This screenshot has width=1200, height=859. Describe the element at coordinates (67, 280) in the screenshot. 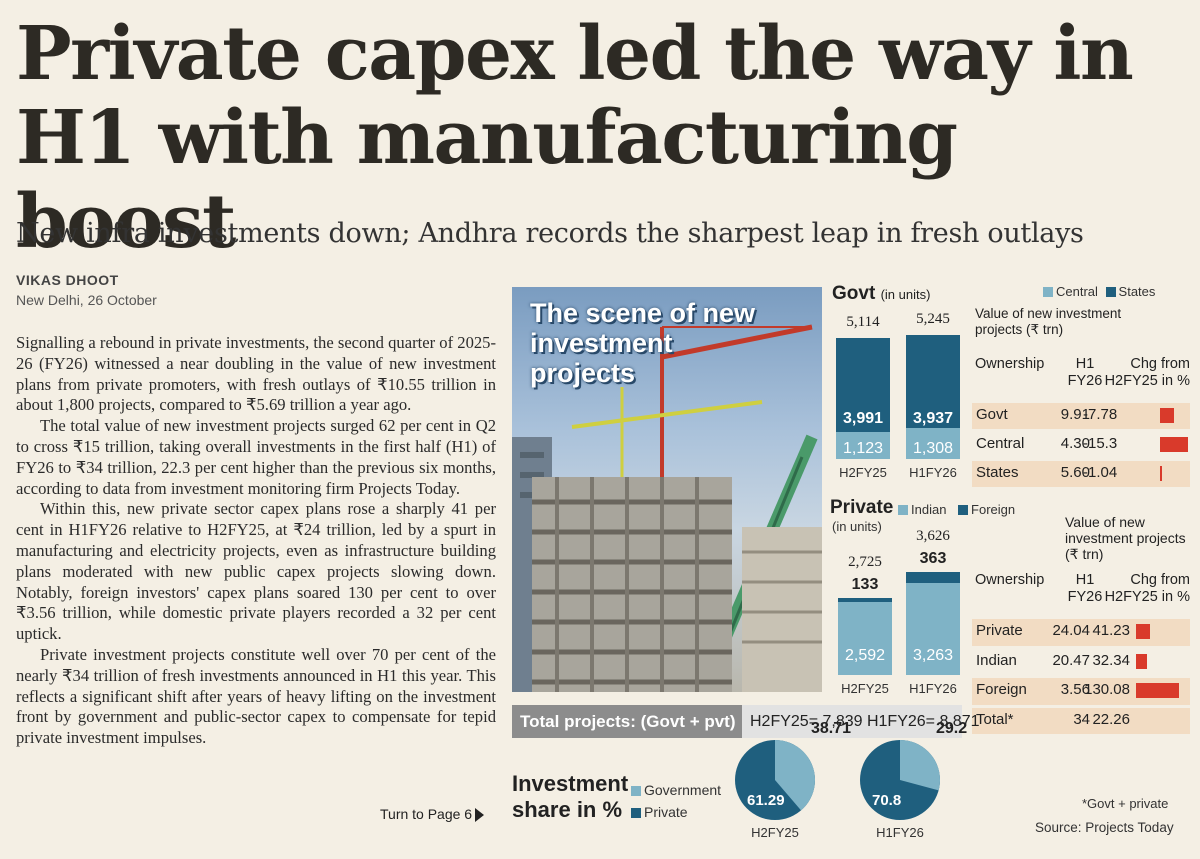

I see `byline: VIKAS DHOOT` at that location.